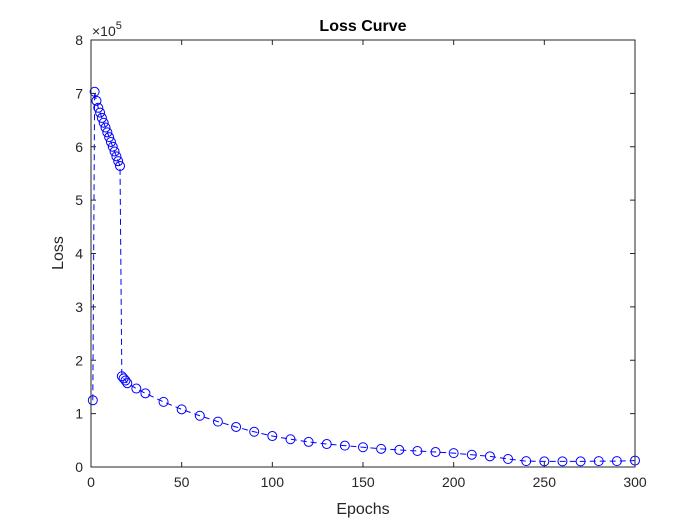 This screenshot has height=525, width=700. What do you see at coordinates (635, 482) in the screenshot?
I see `x-tick-label: 300` at bounding box center [635, 482].